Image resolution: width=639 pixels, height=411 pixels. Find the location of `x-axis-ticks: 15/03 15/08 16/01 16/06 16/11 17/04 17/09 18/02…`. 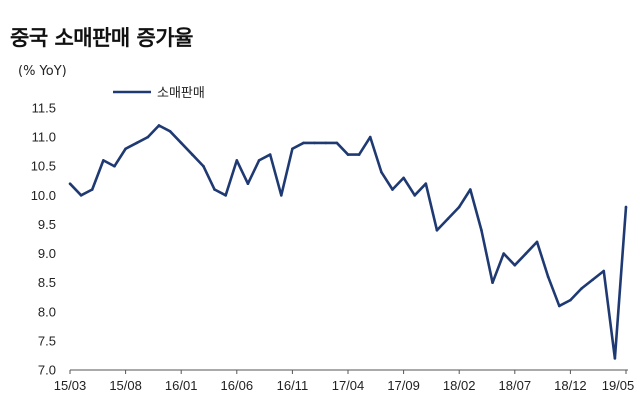

x-axis-ticks: 15/03 15/08 16/01 16/06 16/11 17/04 17/09 18/02… is located at coordinates (344, 381).